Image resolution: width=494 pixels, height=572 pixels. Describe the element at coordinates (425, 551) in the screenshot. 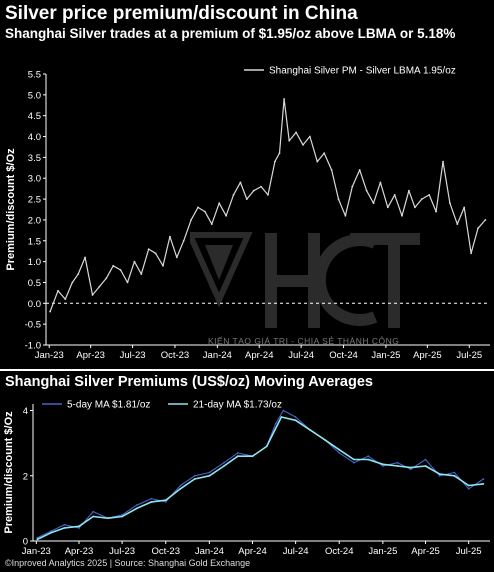

I see `x-tick-label: Apr-25` at that location.